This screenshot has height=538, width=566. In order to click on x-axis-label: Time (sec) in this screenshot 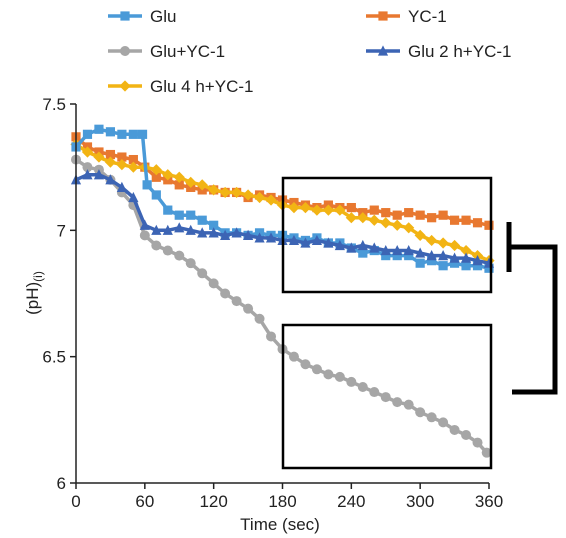, I will do `click(280, 524)`.